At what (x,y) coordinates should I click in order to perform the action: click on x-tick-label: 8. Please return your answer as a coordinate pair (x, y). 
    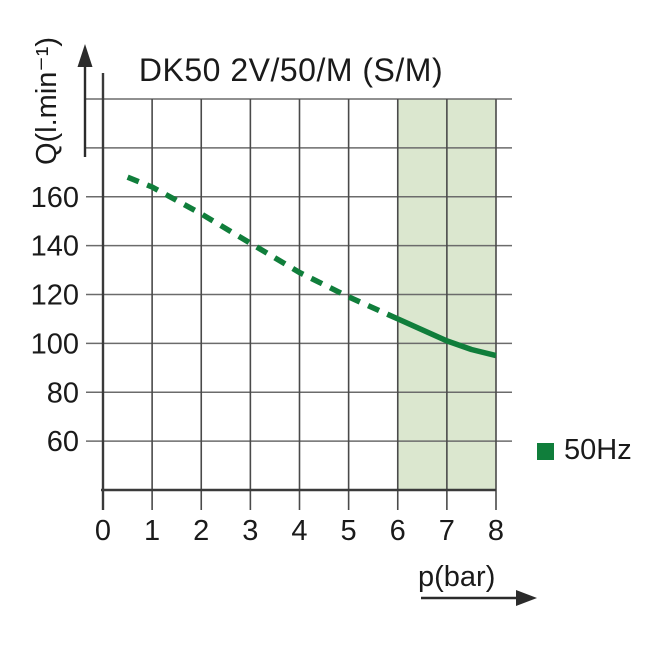
    Looking at the image, I should click on (496, 531).